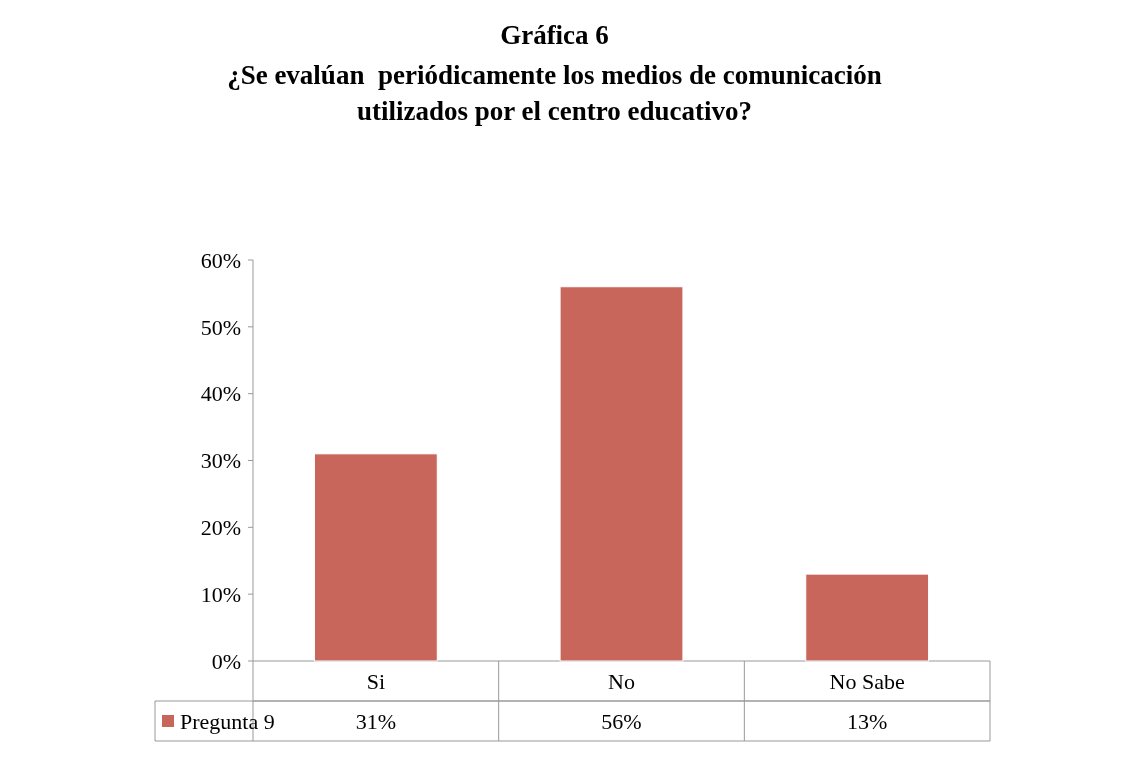  Describe the element at coordinates (220, 594) in the screenshot. I see `y-tick-label: 10%` at that location.